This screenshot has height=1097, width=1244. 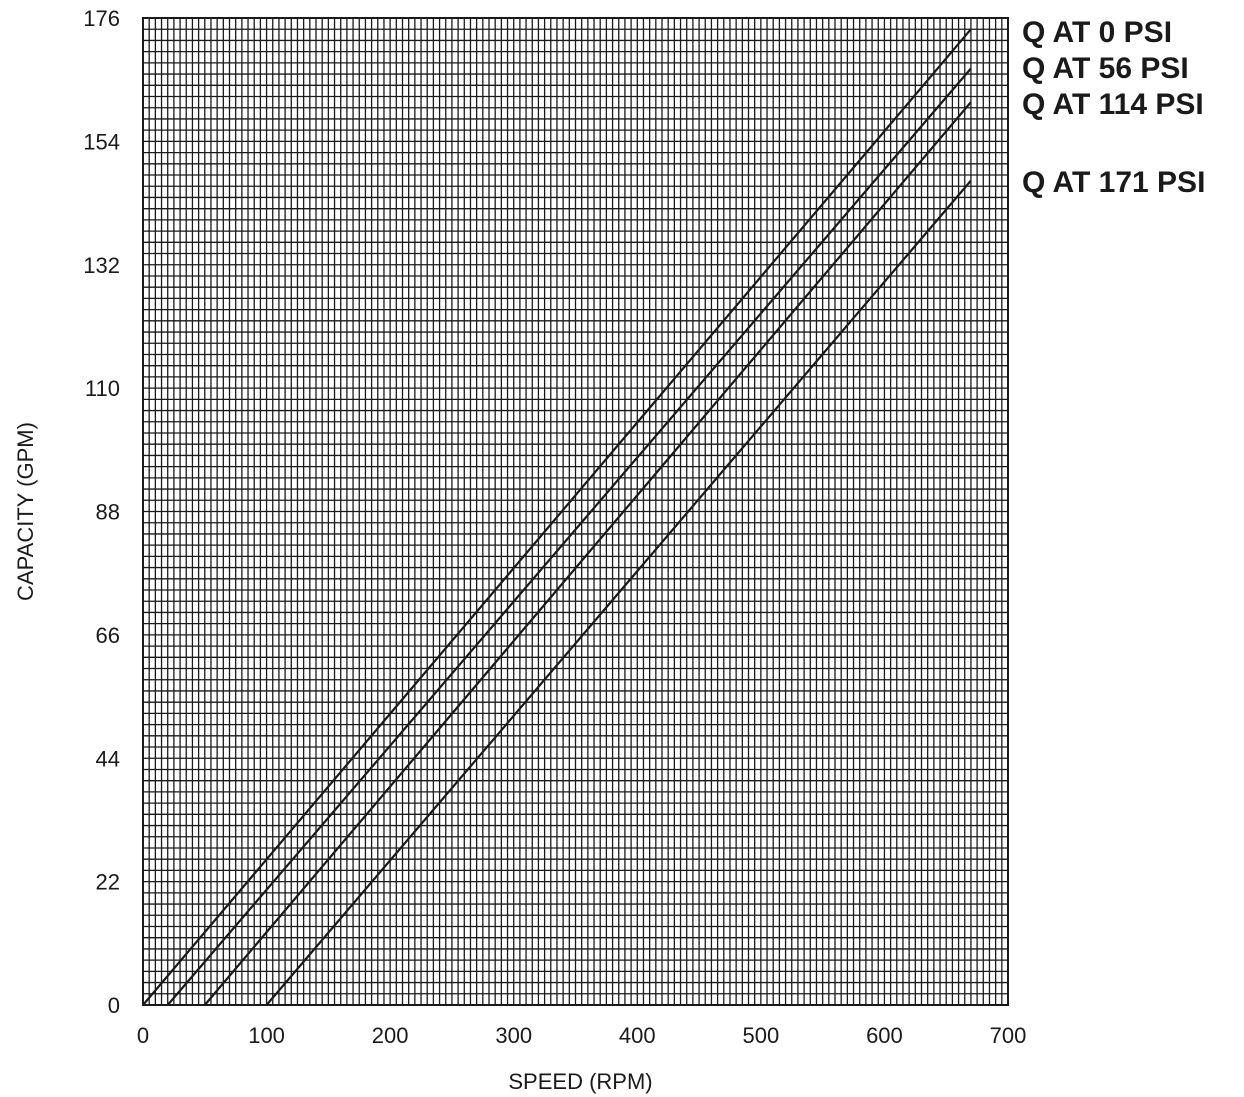 What do you see at coordinates (884, 1035) in the screenshot?
I see `x-tick-label: 600` at bounding box center [884, 1035].